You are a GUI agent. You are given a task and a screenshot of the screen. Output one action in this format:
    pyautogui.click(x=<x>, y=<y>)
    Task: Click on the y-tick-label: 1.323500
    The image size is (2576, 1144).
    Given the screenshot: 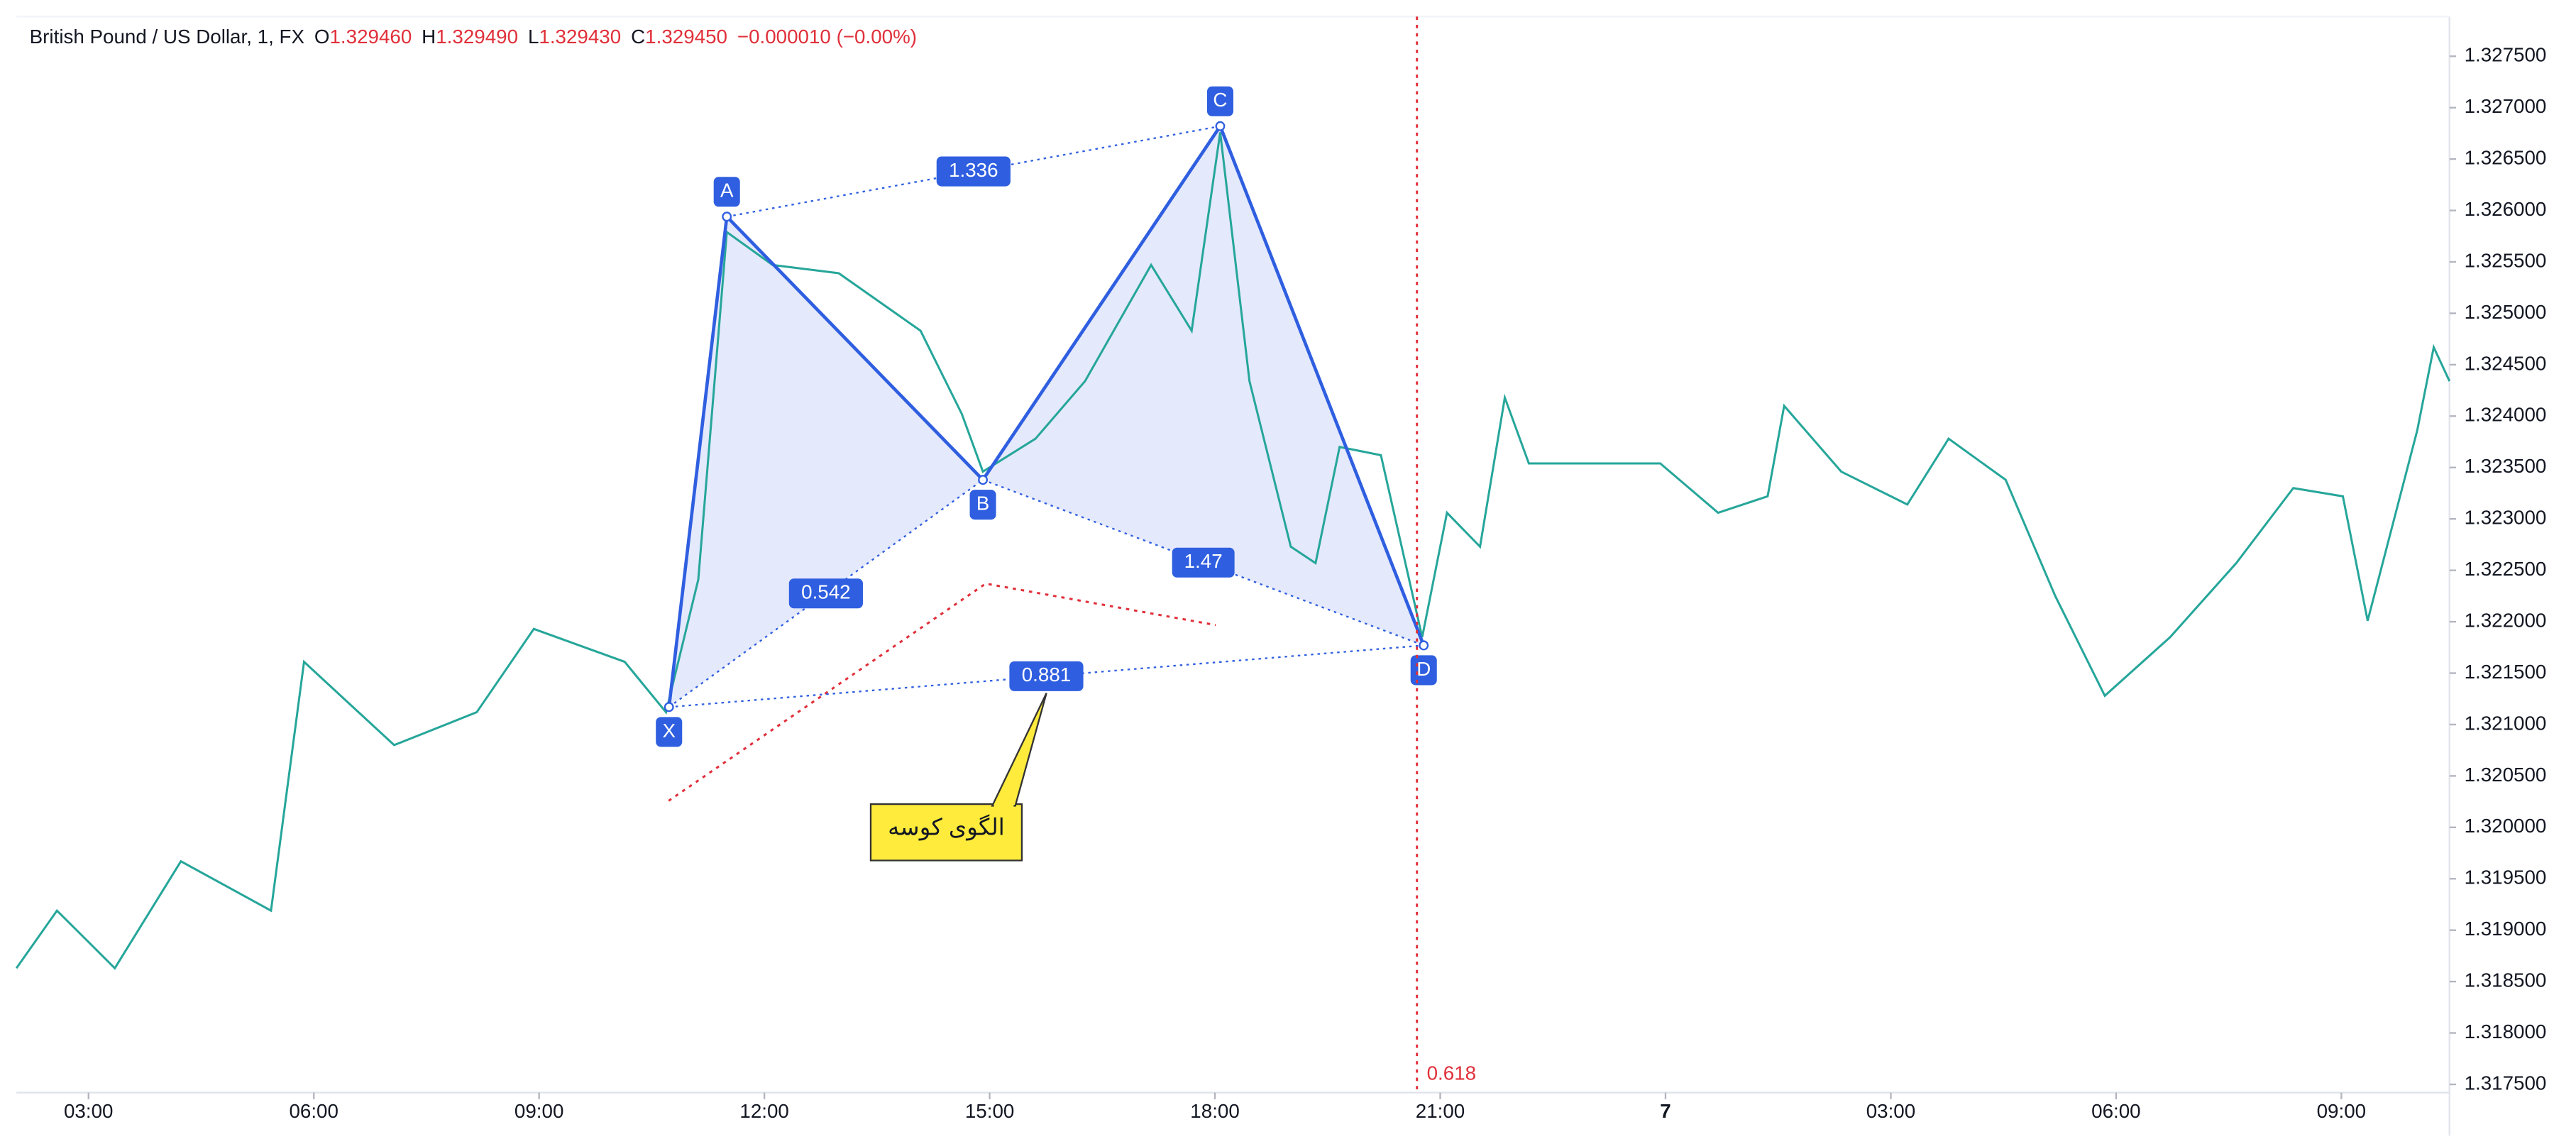 What is the action you would take?
    pyautogui.click(x=2506, y=466)
    